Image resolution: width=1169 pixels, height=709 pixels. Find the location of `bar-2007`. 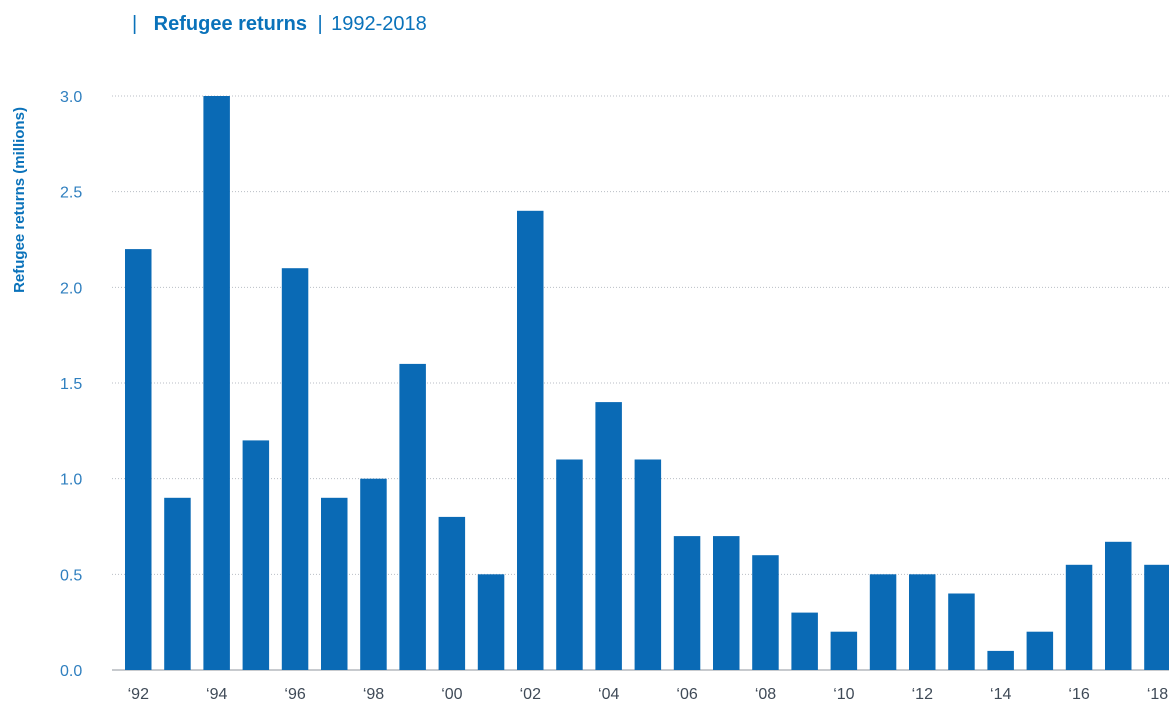

bar-2007 is located at coordinates (726, 603).